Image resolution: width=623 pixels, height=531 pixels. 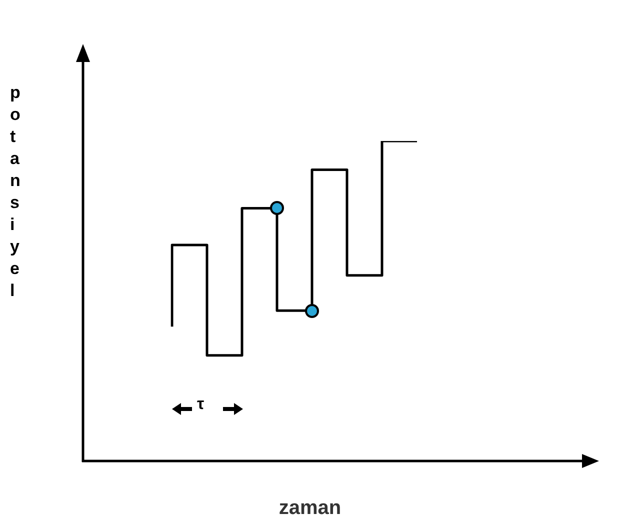 What do you see at coordinates (310, 508) in the screenshot?
I see `x-axis-title: zaman` at bounding box center [310, 508].